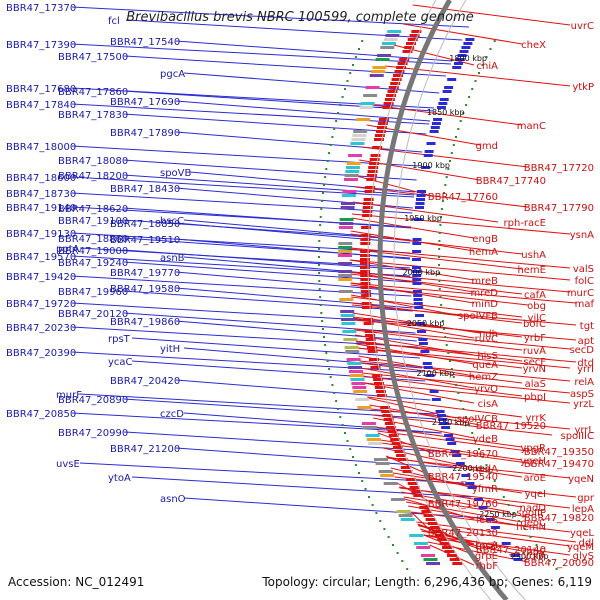 The image size is (600, 600). What do you see at coordinates (533, 523) in the screenshot?
I see `right-gene-label: deoC` at bounding box center [533, 523].